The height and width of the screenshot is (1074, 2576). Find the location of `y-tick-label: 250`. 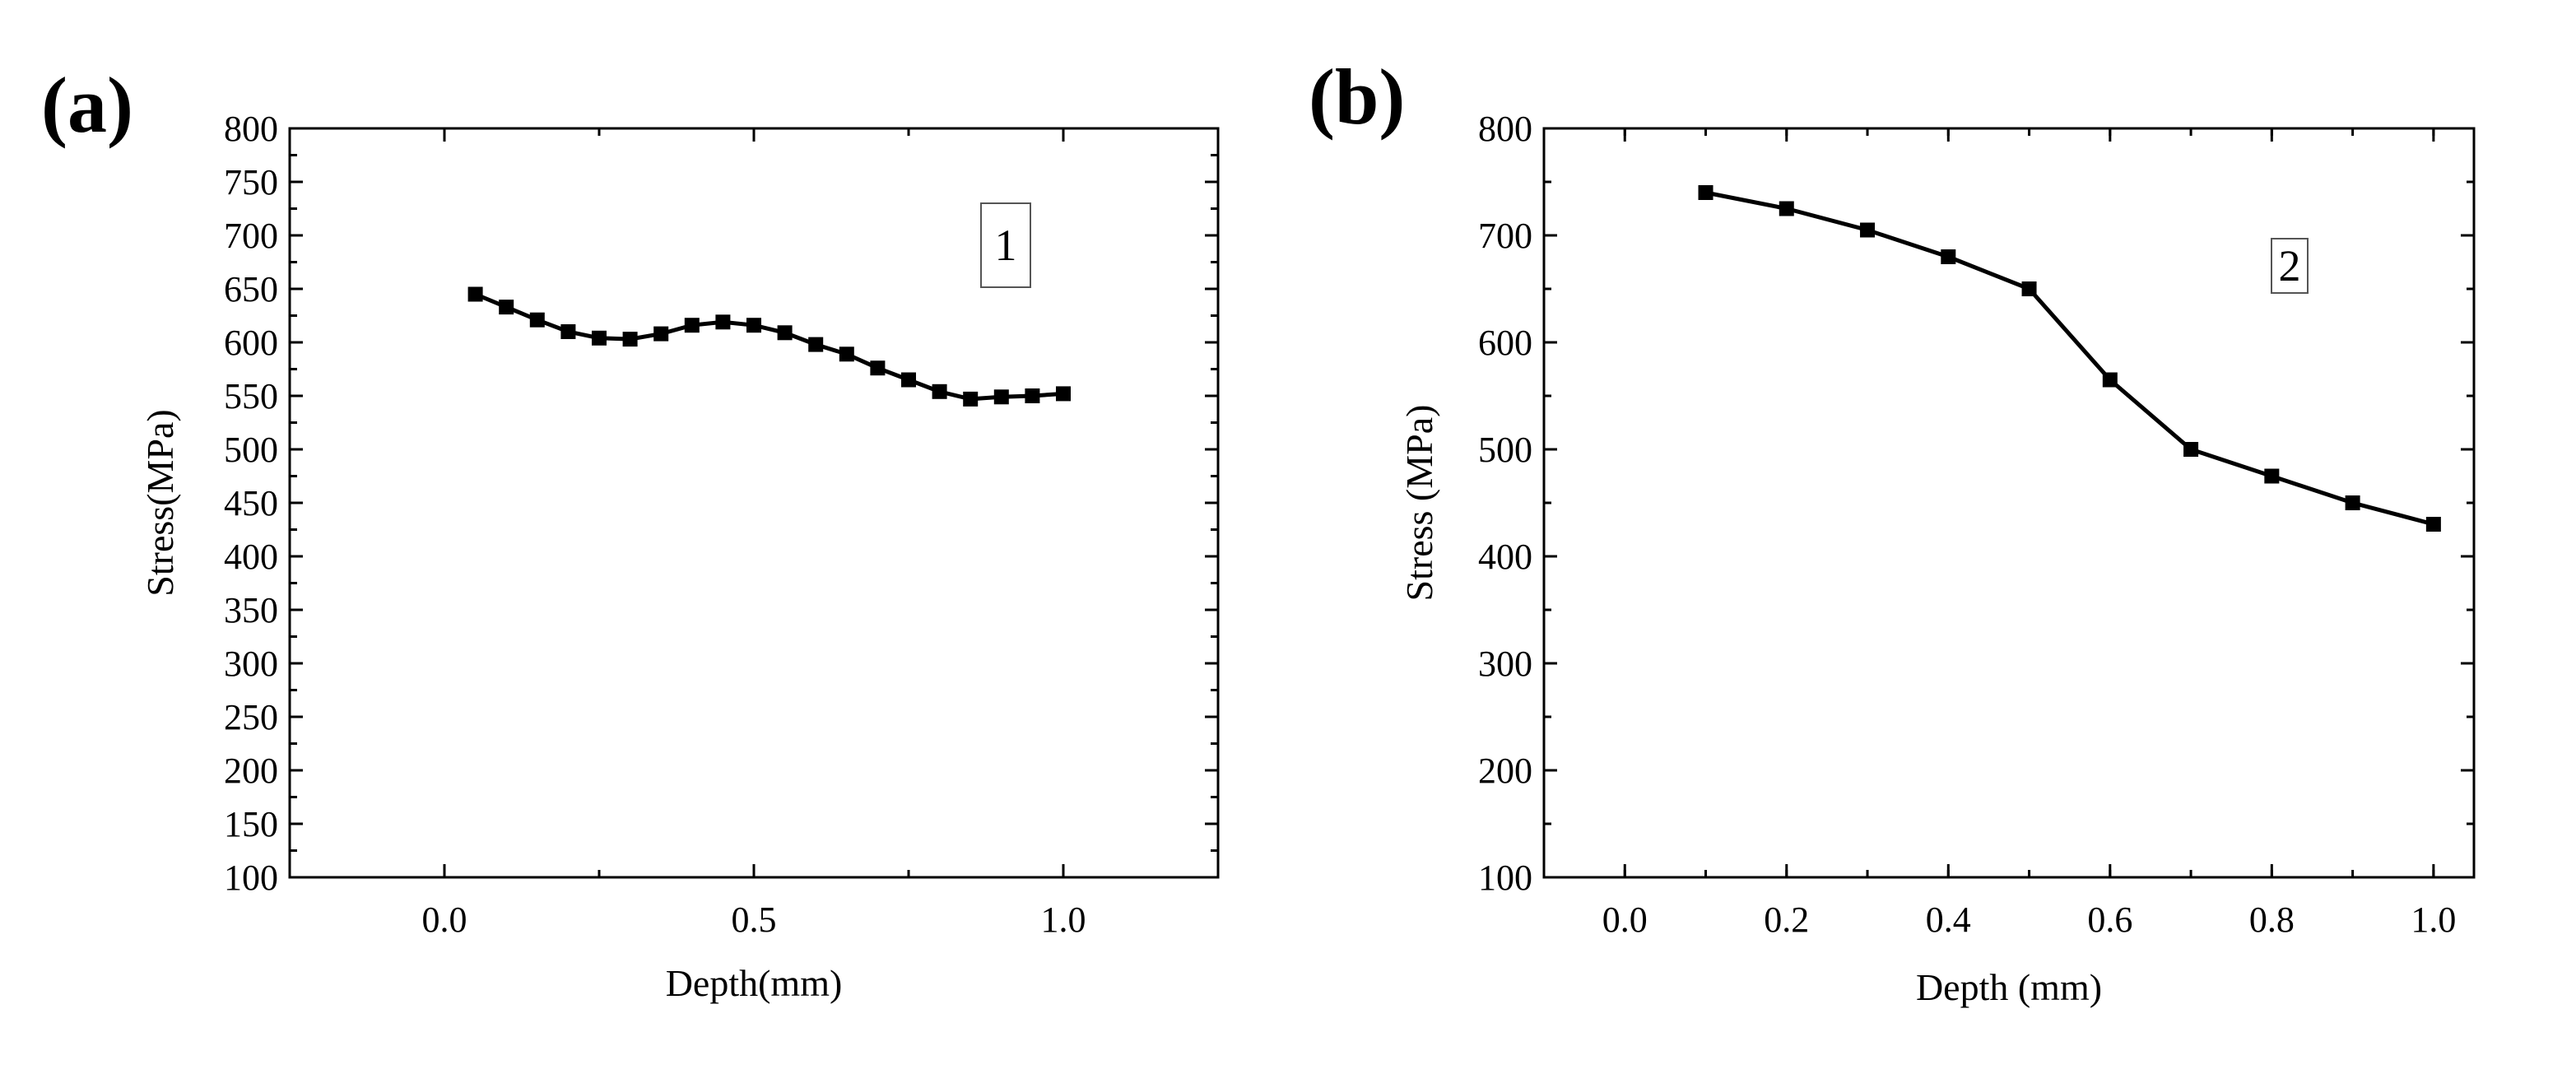

y-tick-label: 250 is located at coordinates (251, 717).